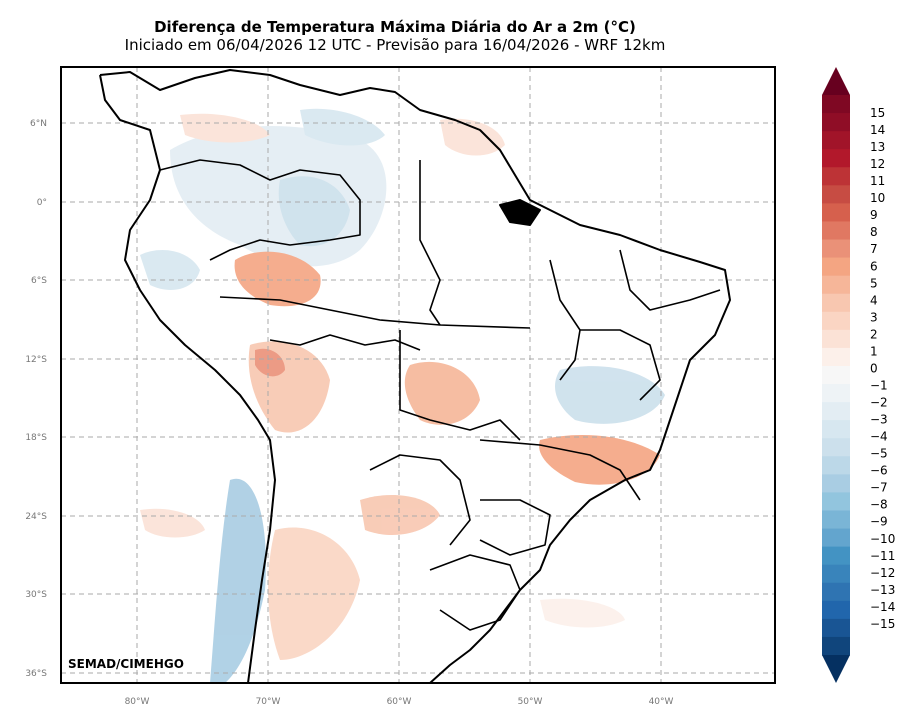  I want to click on border-bolivia-north, so click(345, 342).